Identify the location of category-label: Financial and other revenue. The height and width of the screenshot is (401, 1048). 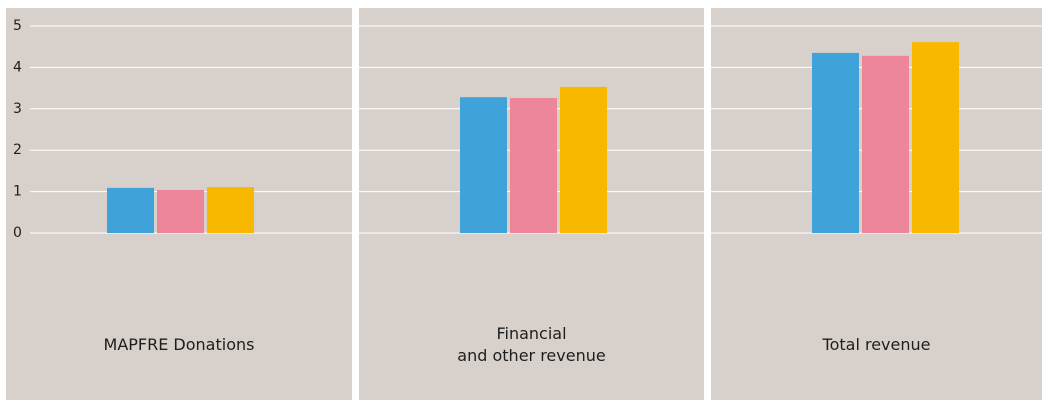
(531, 344).